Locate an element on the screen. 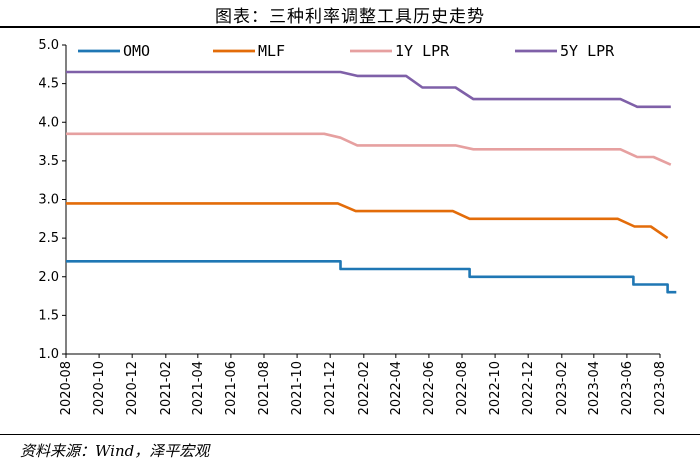 This screenshot has height=469, width=700. y-tick-label: 4.5 is located at coordinates (48, 84).